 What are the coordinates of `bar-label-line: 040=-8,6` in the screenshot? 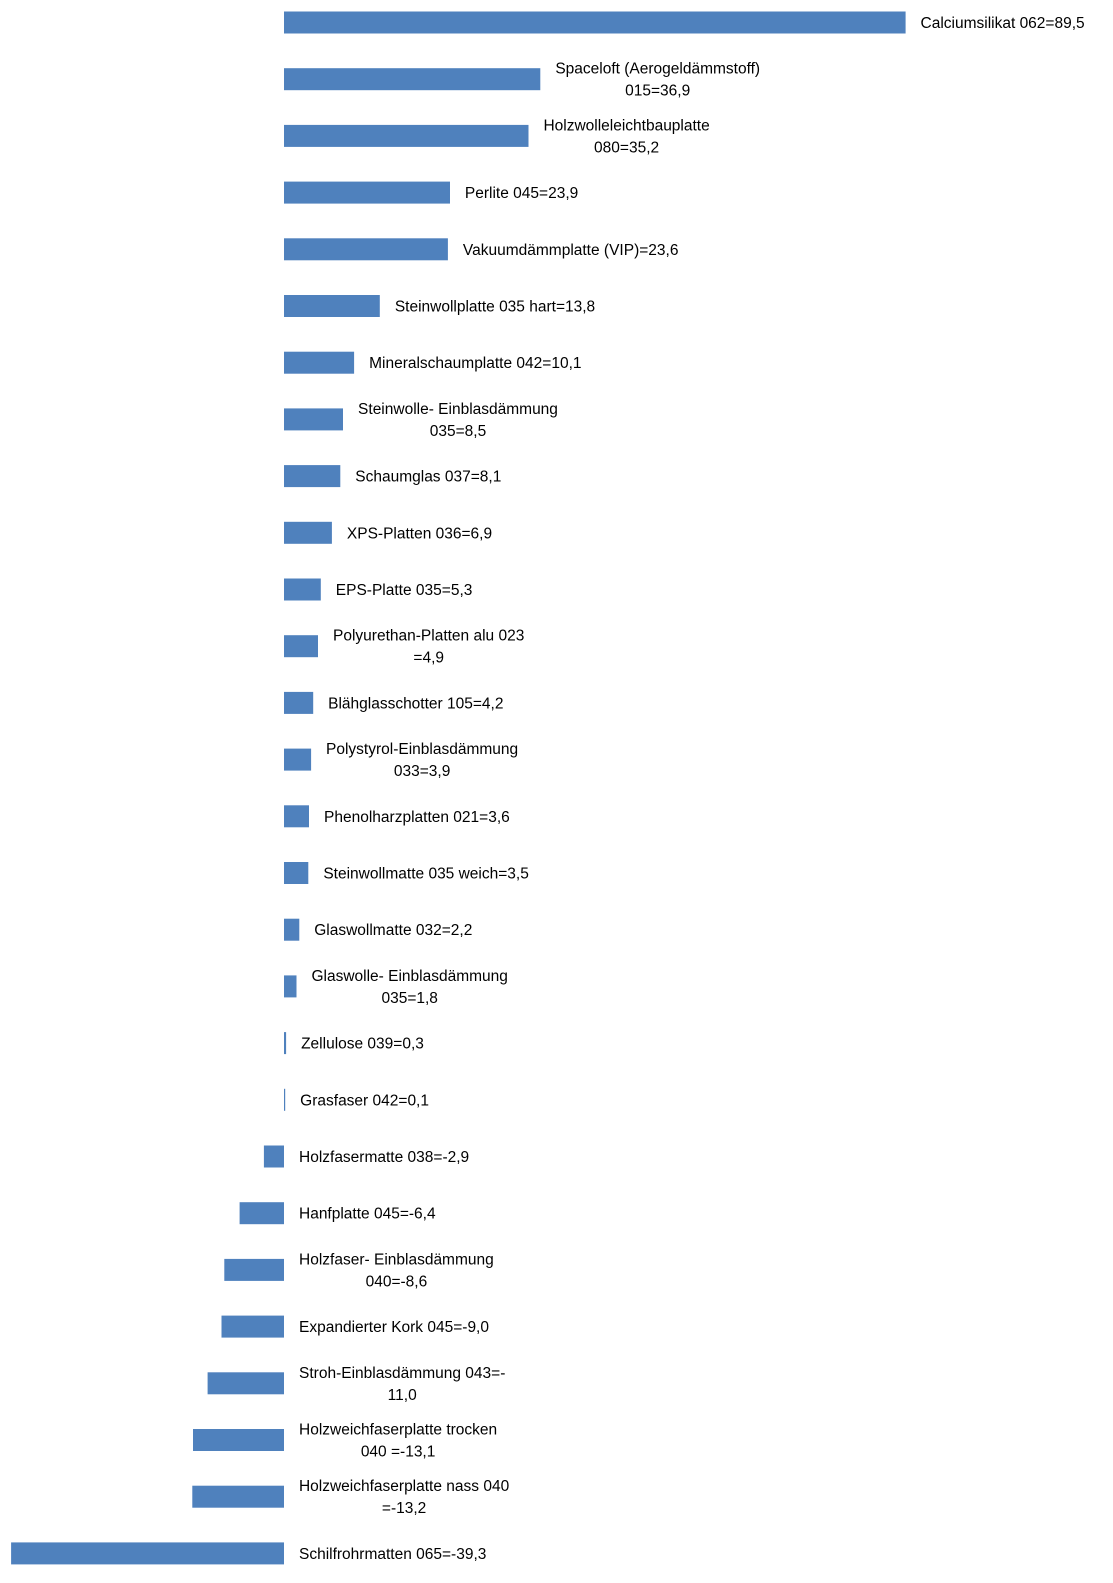 It's located at (397, 1281).